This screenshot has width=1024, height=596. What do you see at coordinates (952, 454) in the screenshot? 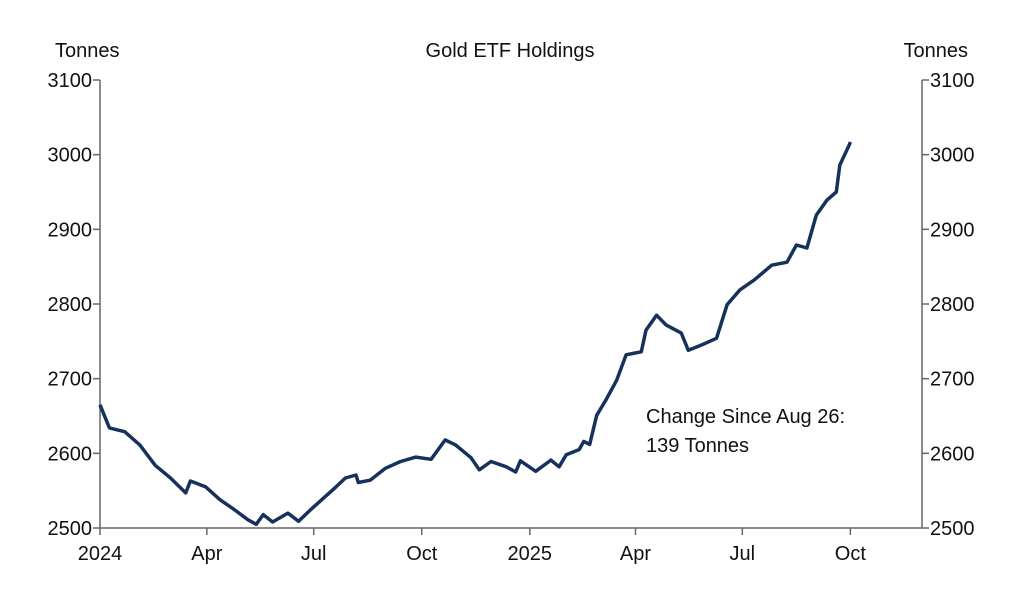
I see `right-tick-label: 2600` at bounding box center [952, 454].